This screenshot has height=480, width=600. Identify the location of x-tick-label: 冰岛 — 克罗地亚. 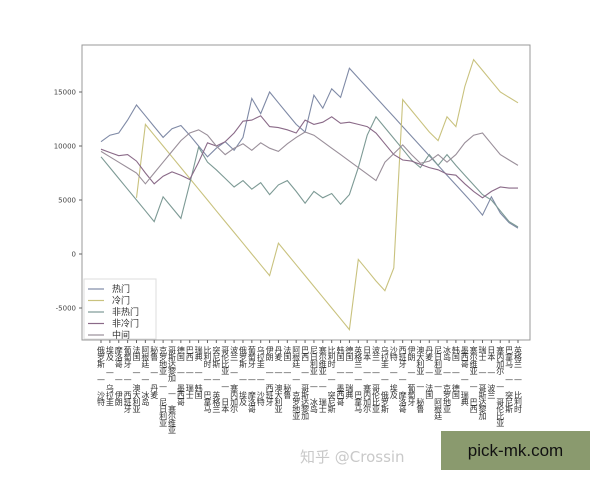
(447, 379).